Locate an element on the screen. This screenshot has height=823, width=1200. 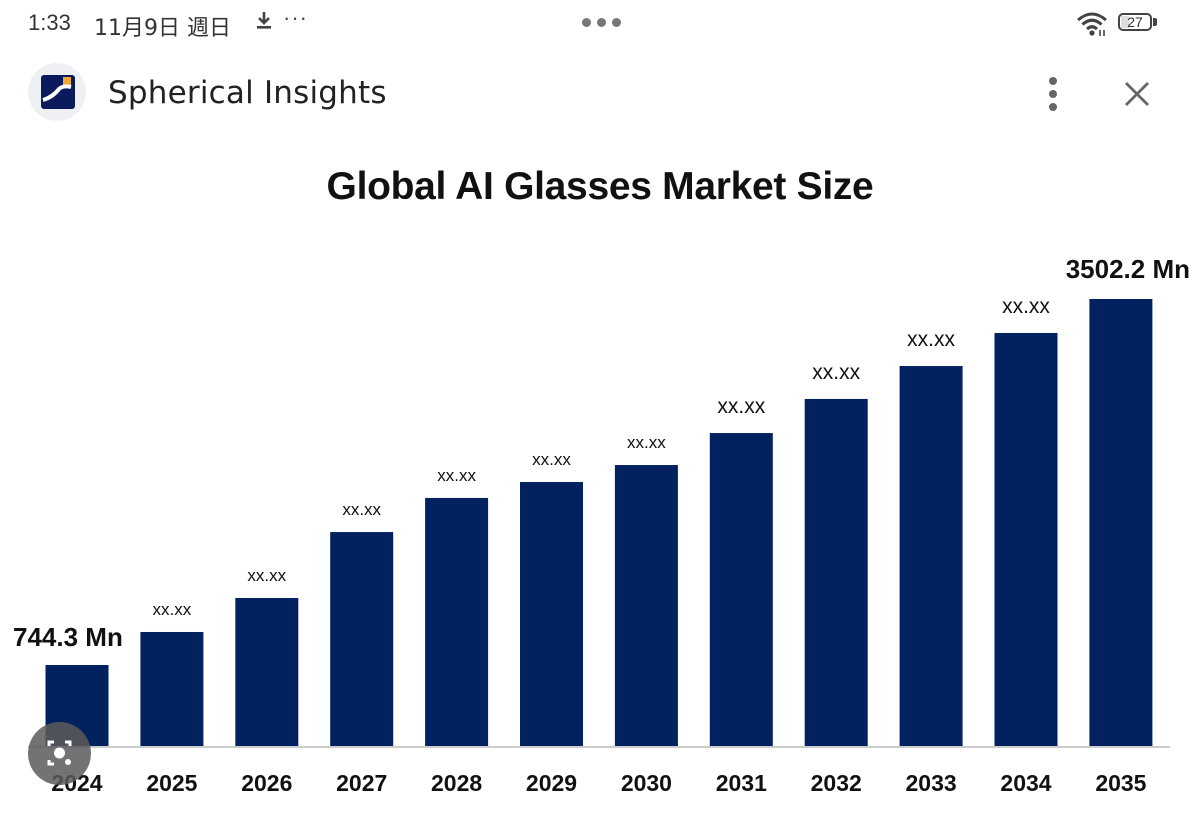
data-label-2025: xx.xx is located at coordinates (172, 609).